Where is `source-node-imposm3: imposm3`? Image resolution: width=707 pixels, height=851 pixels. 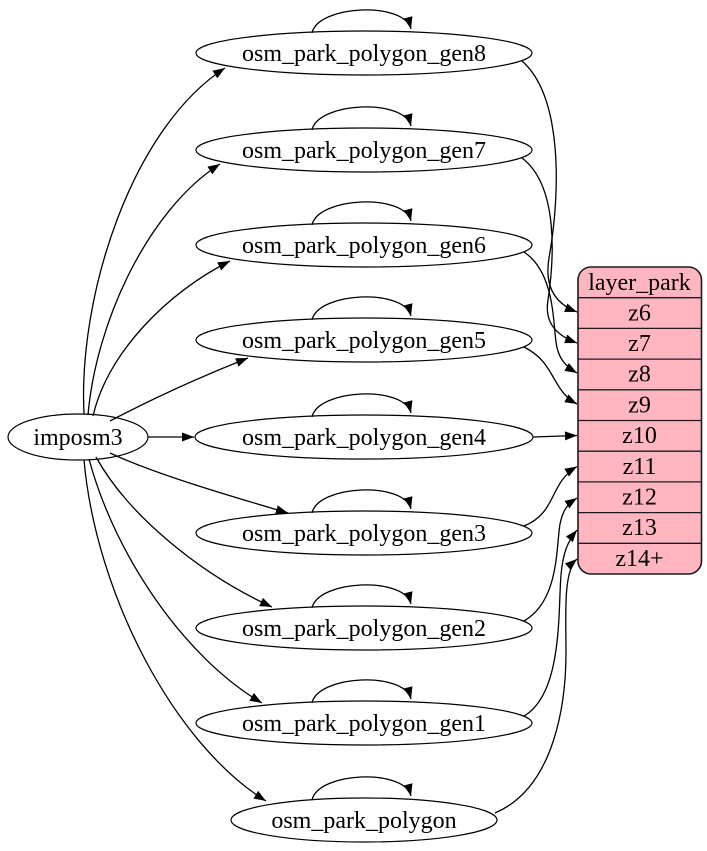 source-node-imposm3: imposm3 is located at coordinates (78, 437).